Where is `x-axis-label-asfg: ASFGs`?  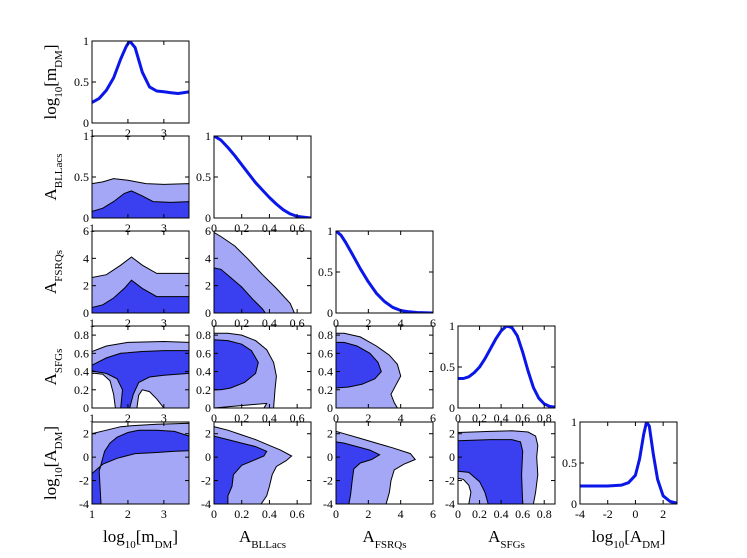
x-axis-label-asfg: ASFGs is located at coordinates (506, 539).